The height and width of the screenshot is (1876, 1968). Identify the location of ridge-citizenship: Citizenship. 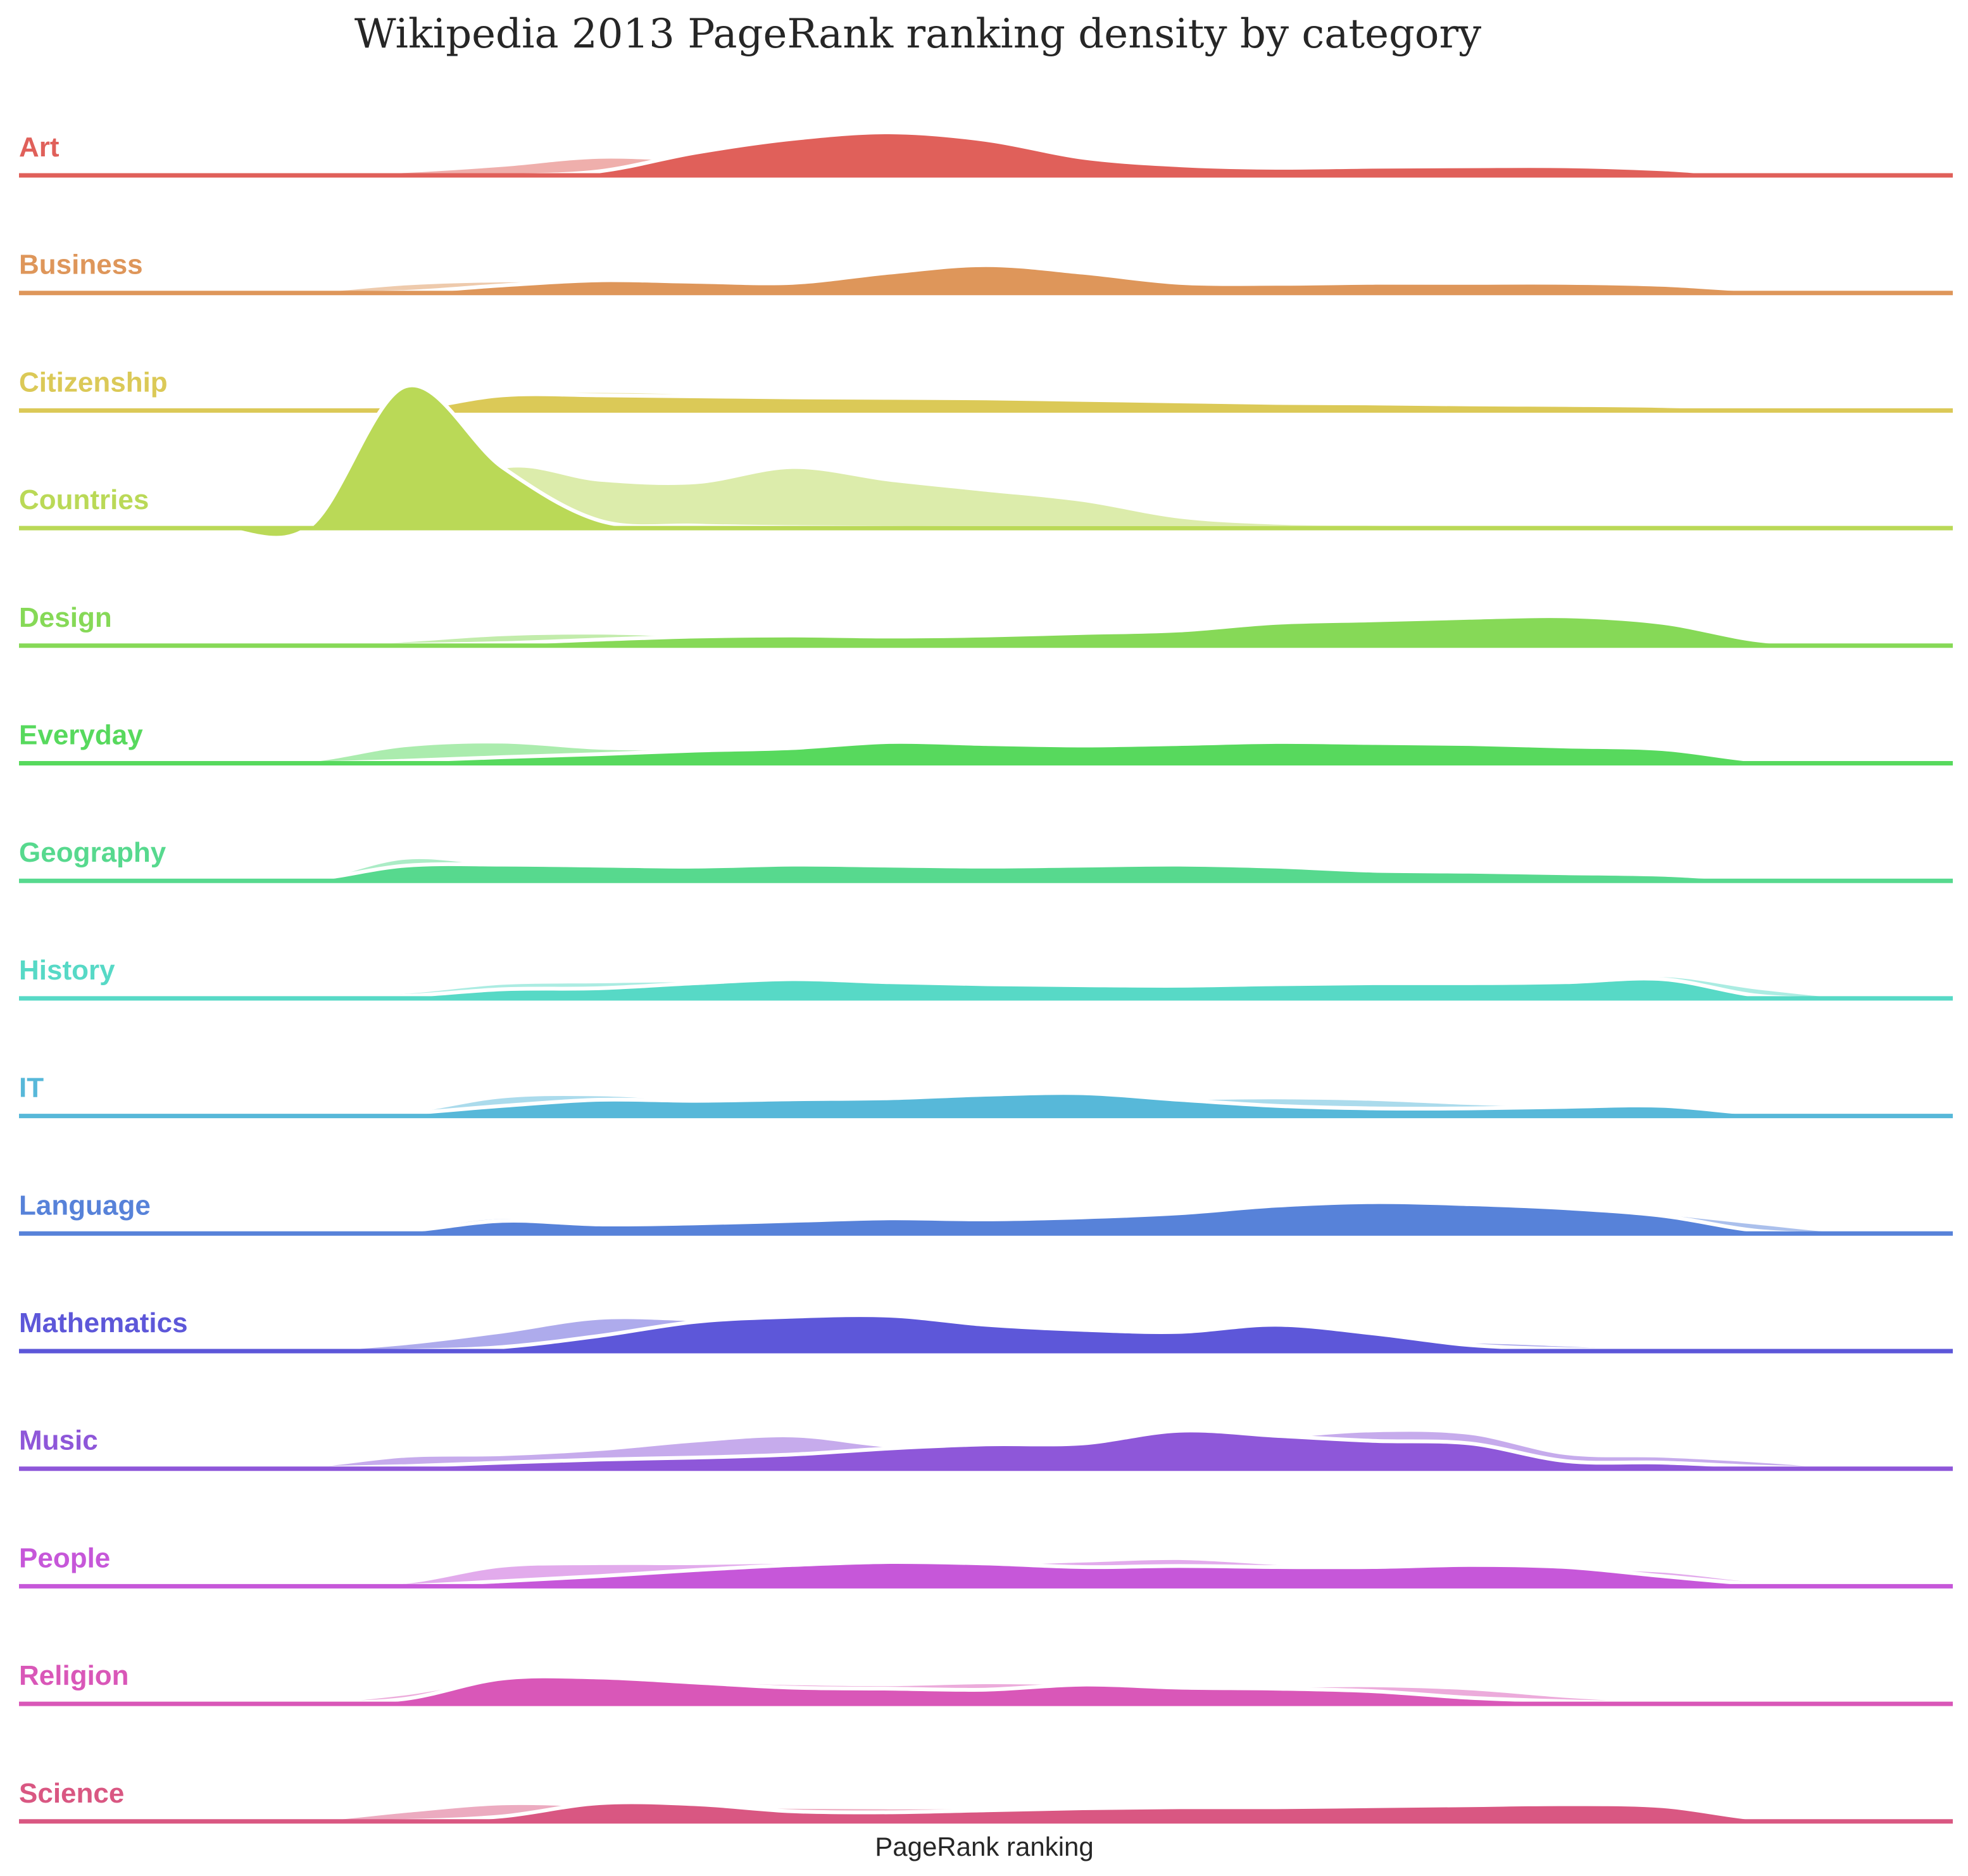
(985, 390).